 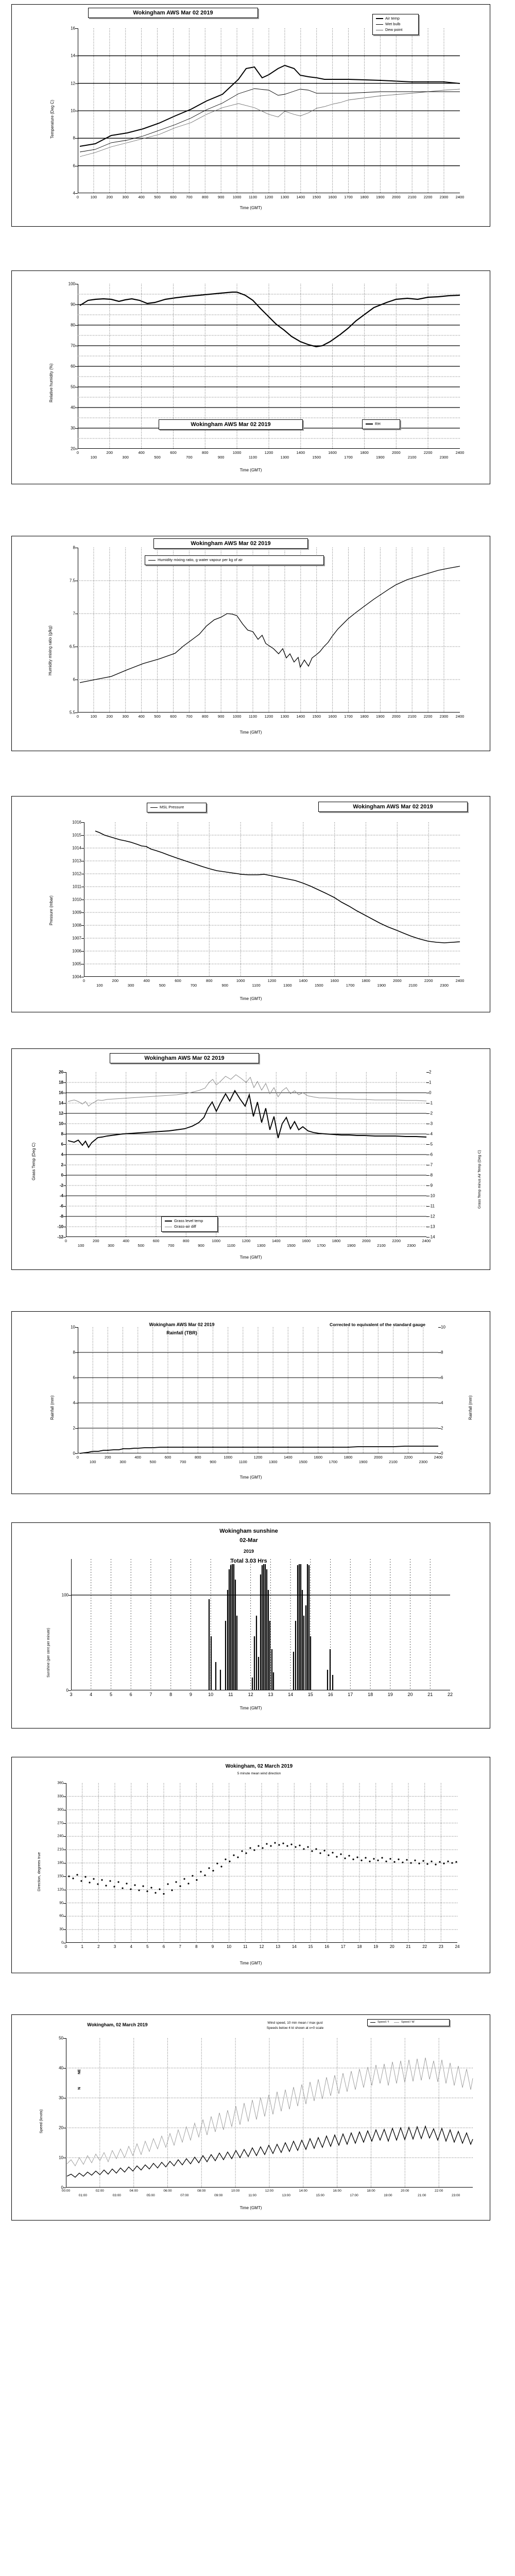 I want to click on ytick-label: 10, so click(x=61, y=1123).